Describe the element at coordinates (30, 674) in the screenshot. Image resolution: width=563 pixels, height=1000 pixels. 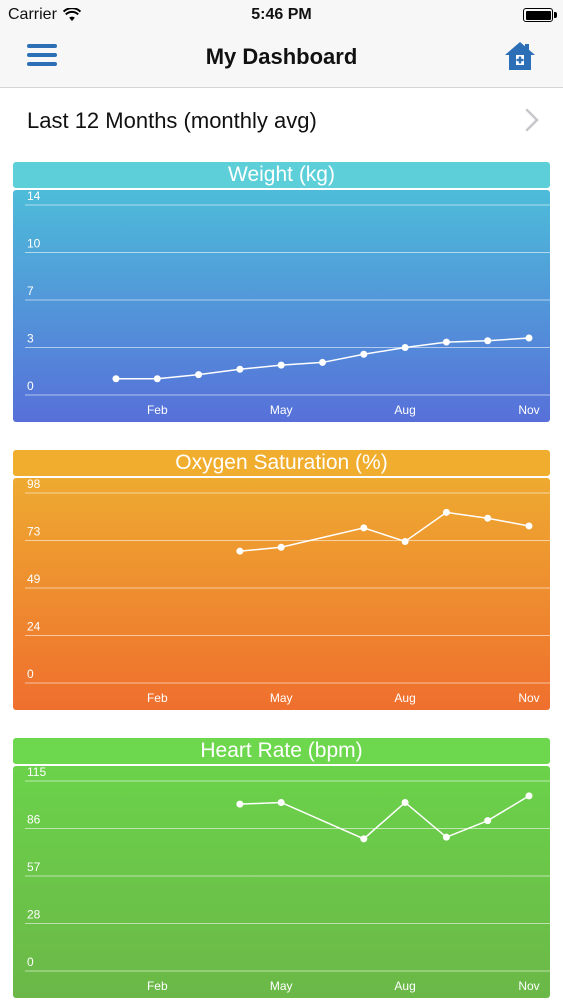
I see `oxygen-y-tick-label: 0` at that location.